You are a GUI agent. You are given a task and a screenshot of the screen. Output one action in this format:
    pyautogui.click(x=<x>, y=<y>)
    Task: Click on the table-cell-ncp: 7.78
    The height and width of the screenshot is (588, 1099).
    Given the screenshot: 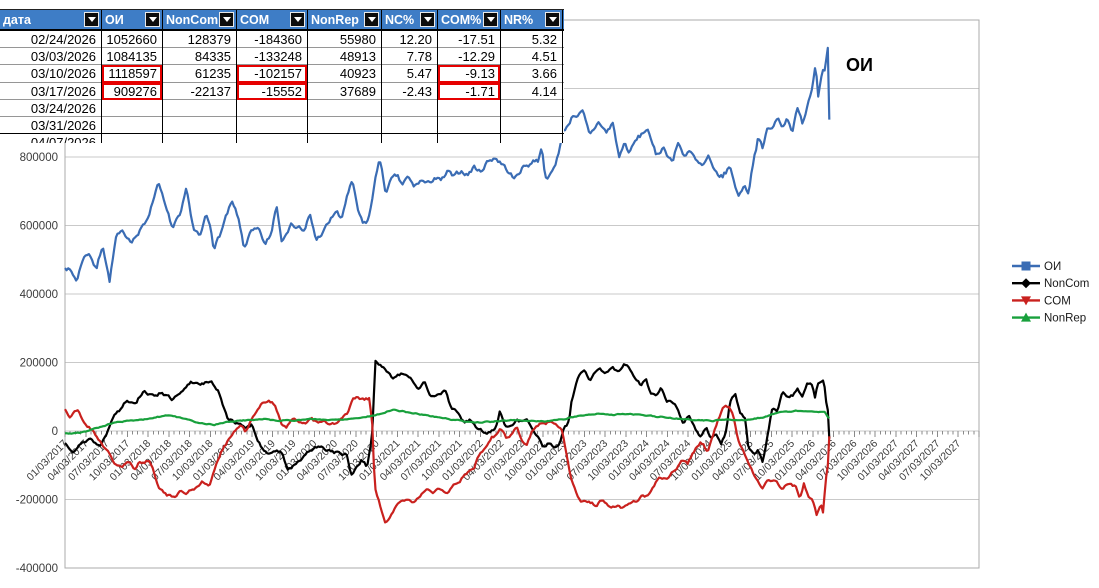 What is the action you would take?
    pyautogui.click(x=410, y=57)
    